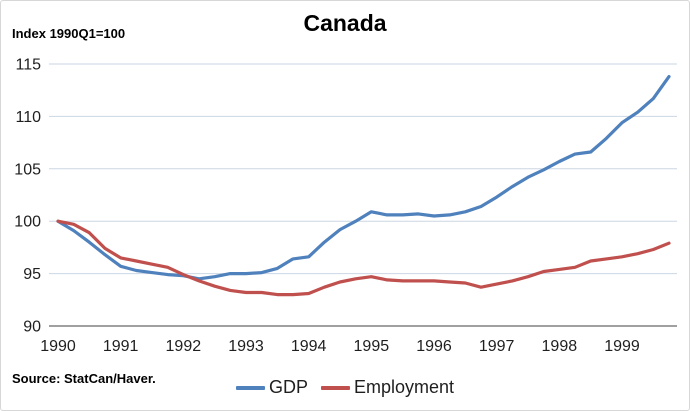  What do you see at coordinates (69, 33) in the screenshot?
I see `y-axis-unit-note: Index 1990Q1=100` at bounding box center [69, 33].